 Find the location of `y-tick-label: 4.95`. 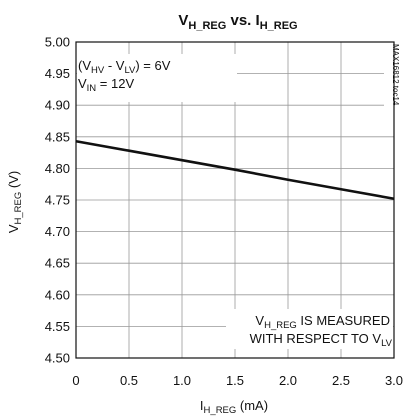

y-tick-label: 4.95 is located at coordinates (57, 73).